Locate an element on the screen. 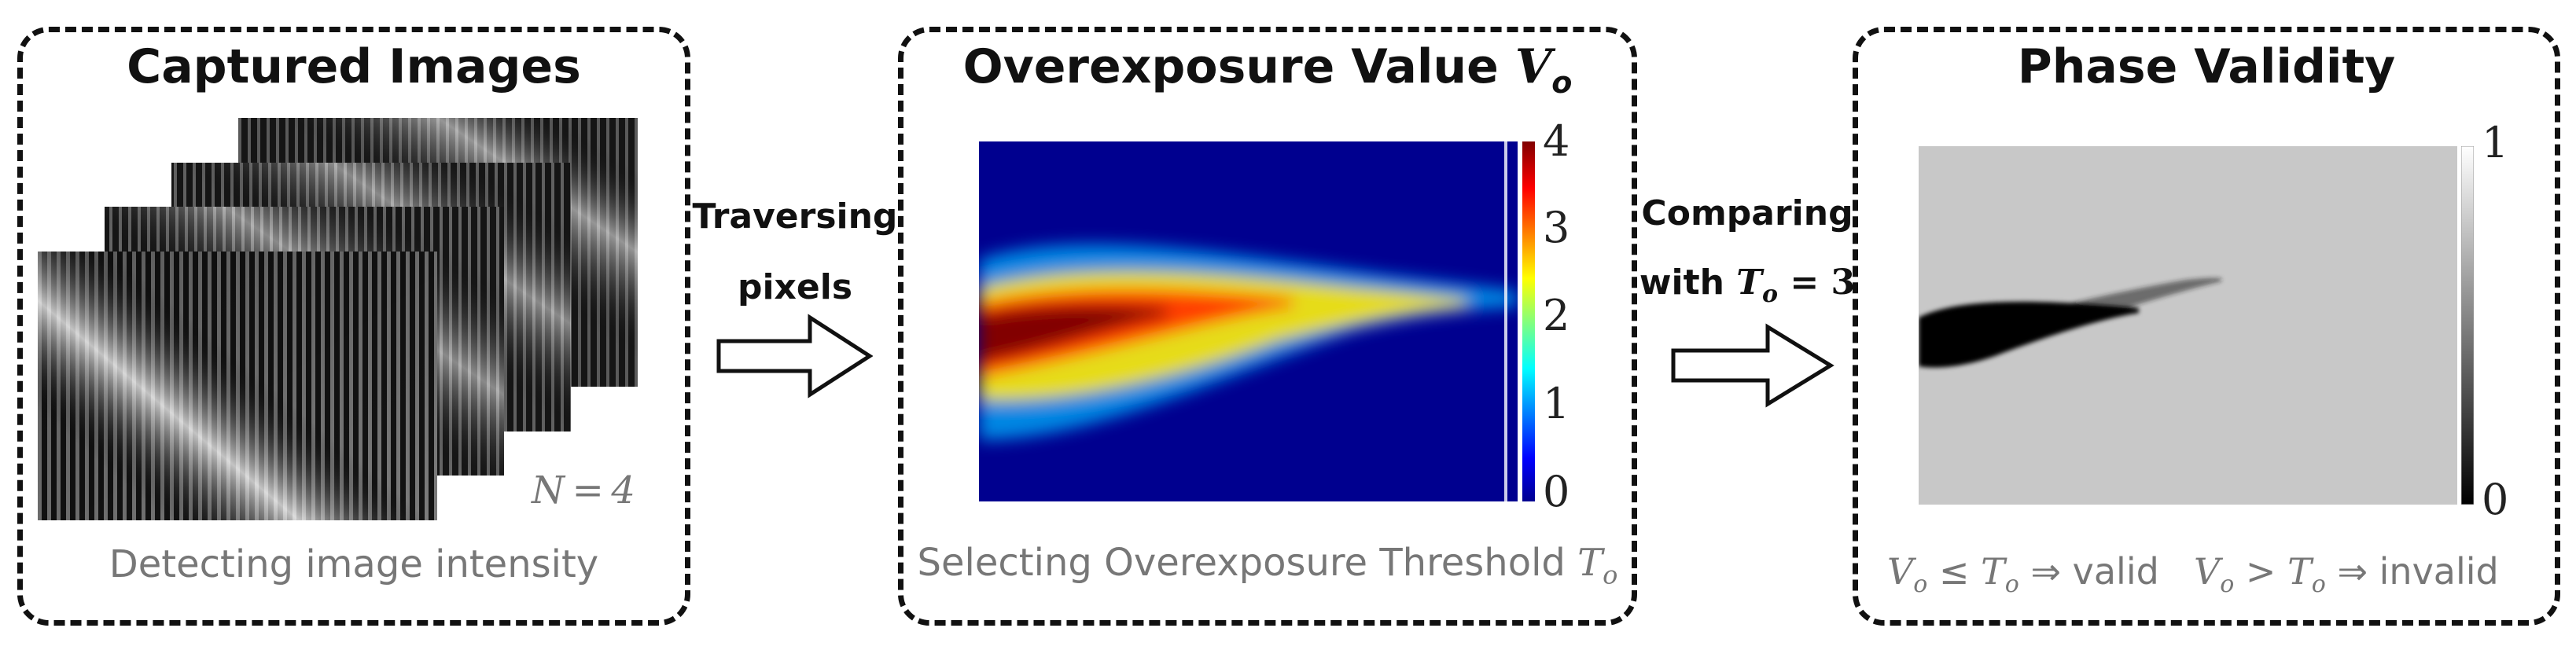 Image resolution: width=2576 pixels, height=650 pixels. arrow2-label-line2: with To = 3 is located at coordinates (1747, 285).